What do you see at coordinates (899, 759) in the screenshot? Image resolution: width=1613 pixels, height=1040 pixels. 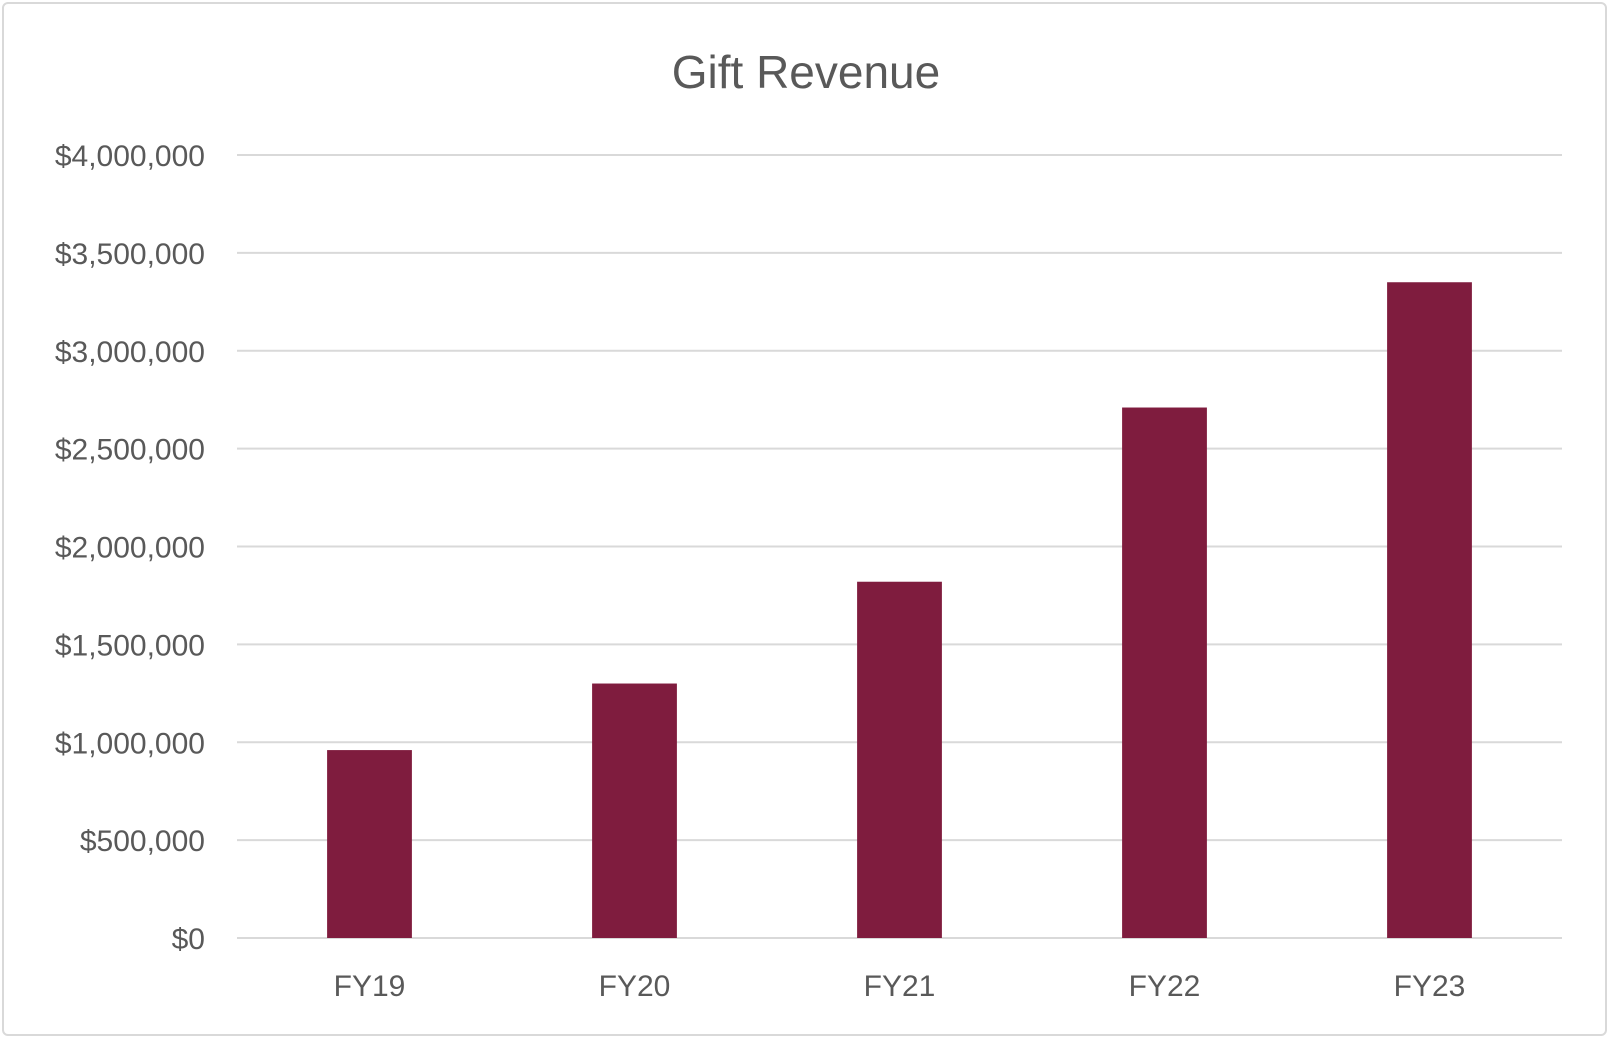 I see `bar-fy21` at bounding box center [899, 759].